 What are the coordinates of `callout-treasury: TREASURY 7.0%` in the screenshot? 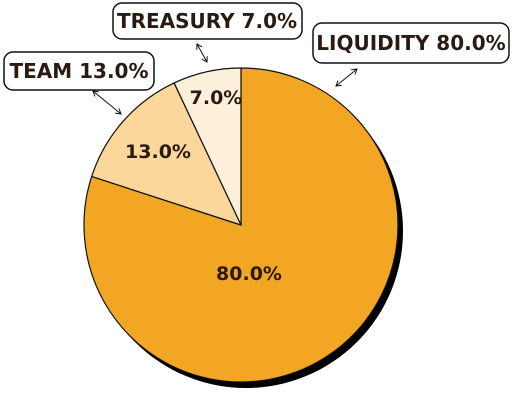 It's located at (207, 32).